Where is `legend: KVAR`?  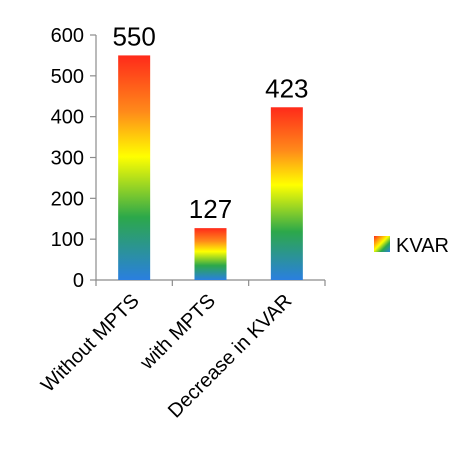
legend: KVAR is located at coordinates (411, 246).